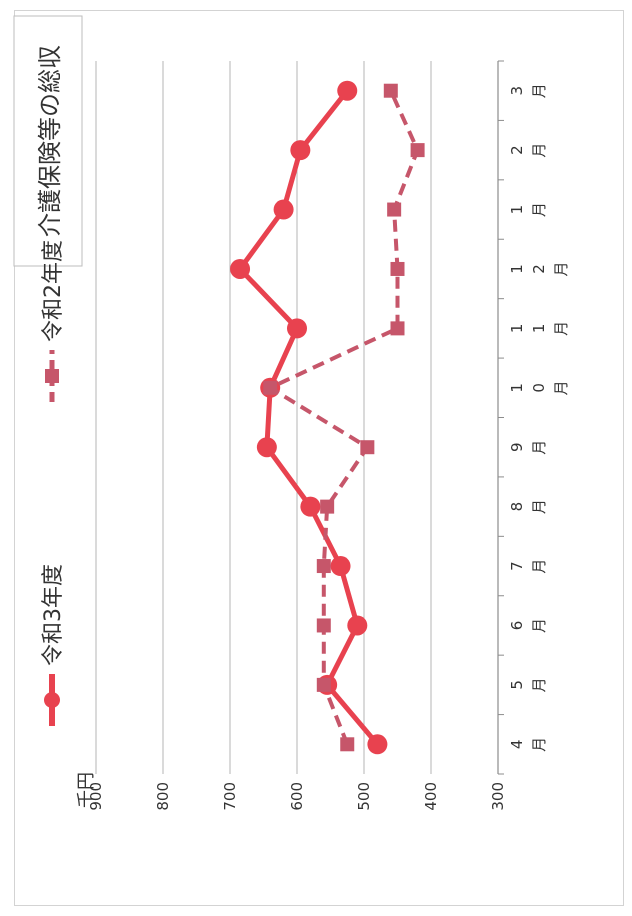 The height and width of the screenshot is (916, 632). I want to click on y-tick-label: 300, so click(498, 796).